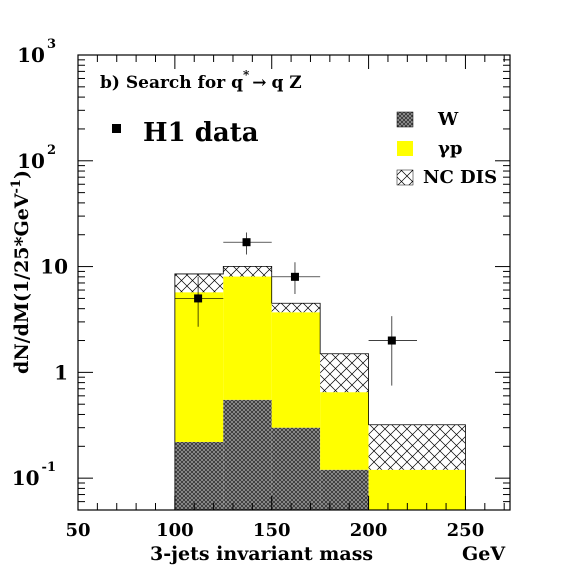  I want to click on data-points, so click(296, 309).